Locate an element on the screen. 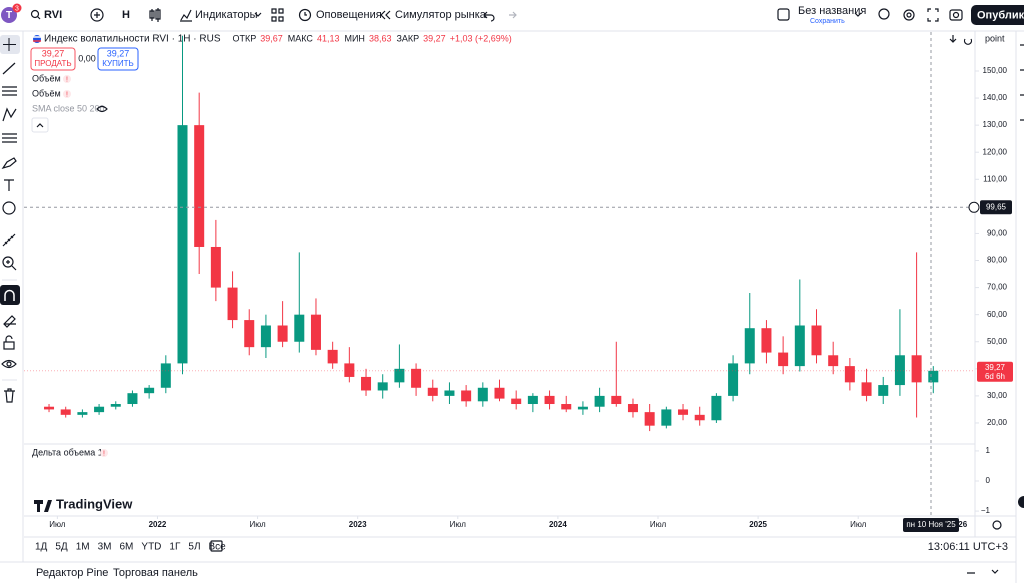 This screenshot has width=1024, height=583. clock: 13:06:11 UTC+3 is located at coordinates (968, 547).